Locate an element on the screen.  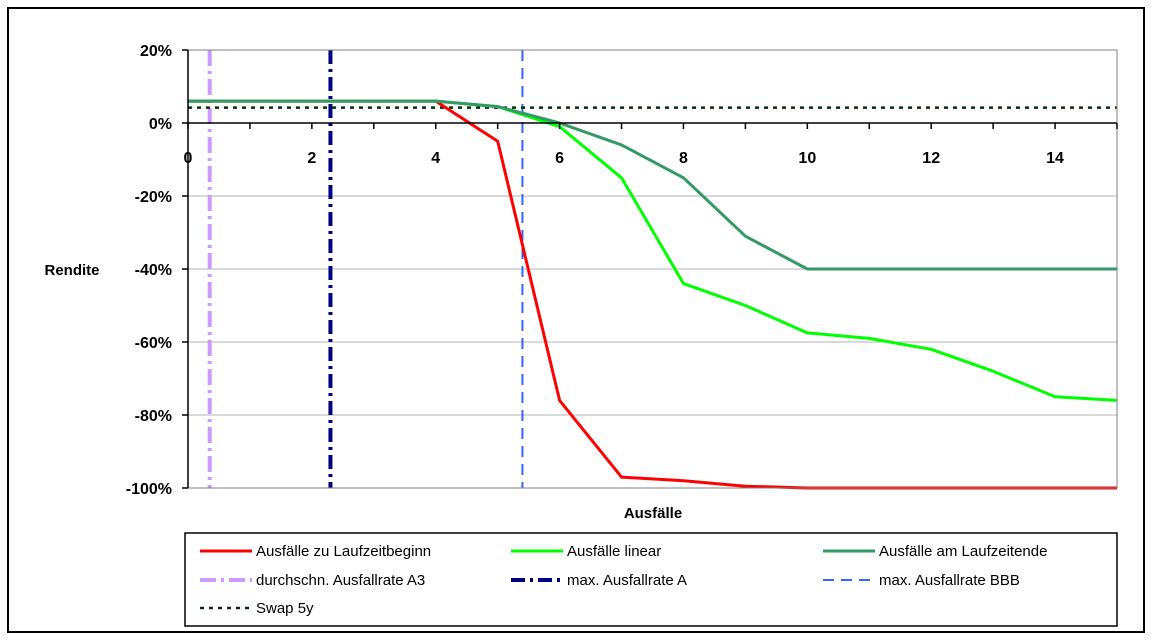
legend-label: Ausfälle linear is located at coordinates (614, 551).